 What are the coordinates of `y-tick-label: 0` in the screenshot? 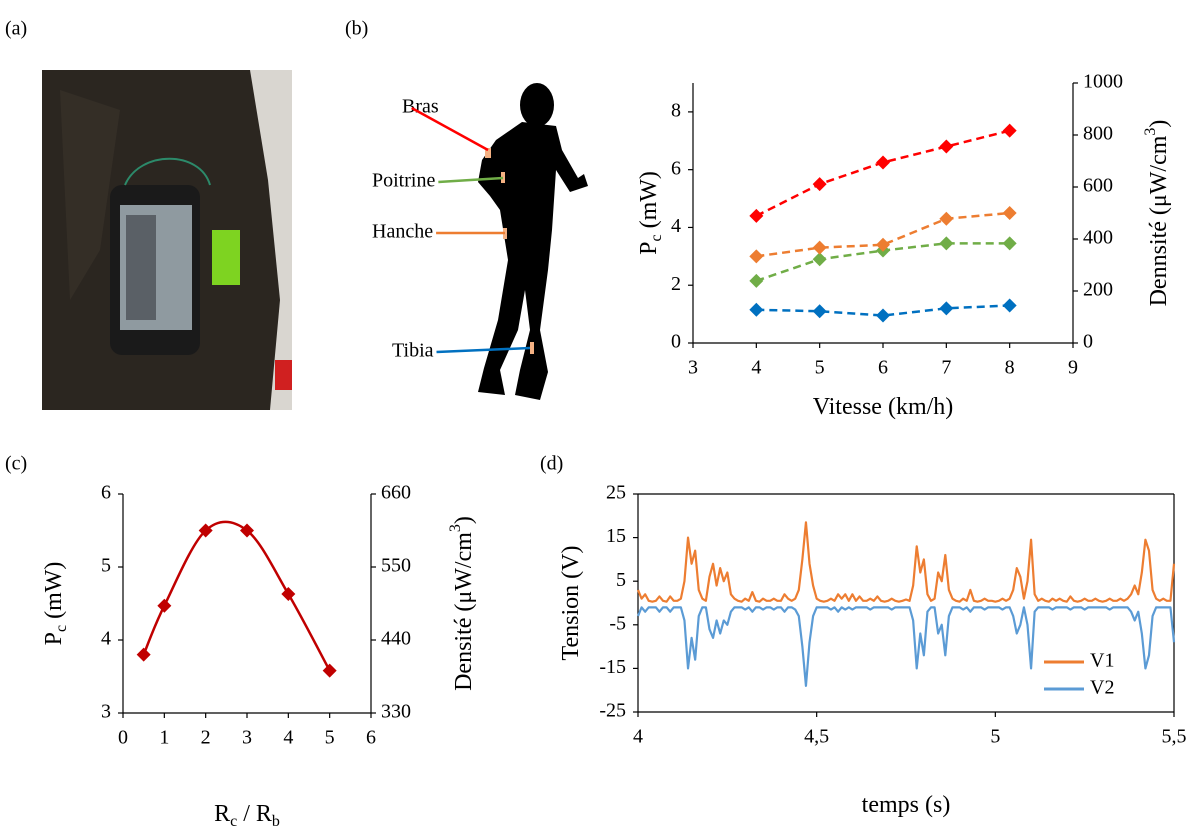 It's located at (676, 342).